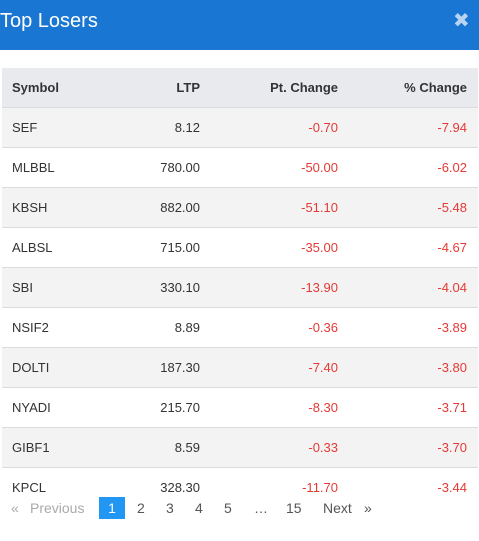  I want to click on cell-symbol: DOLTI, so click(31, 367).